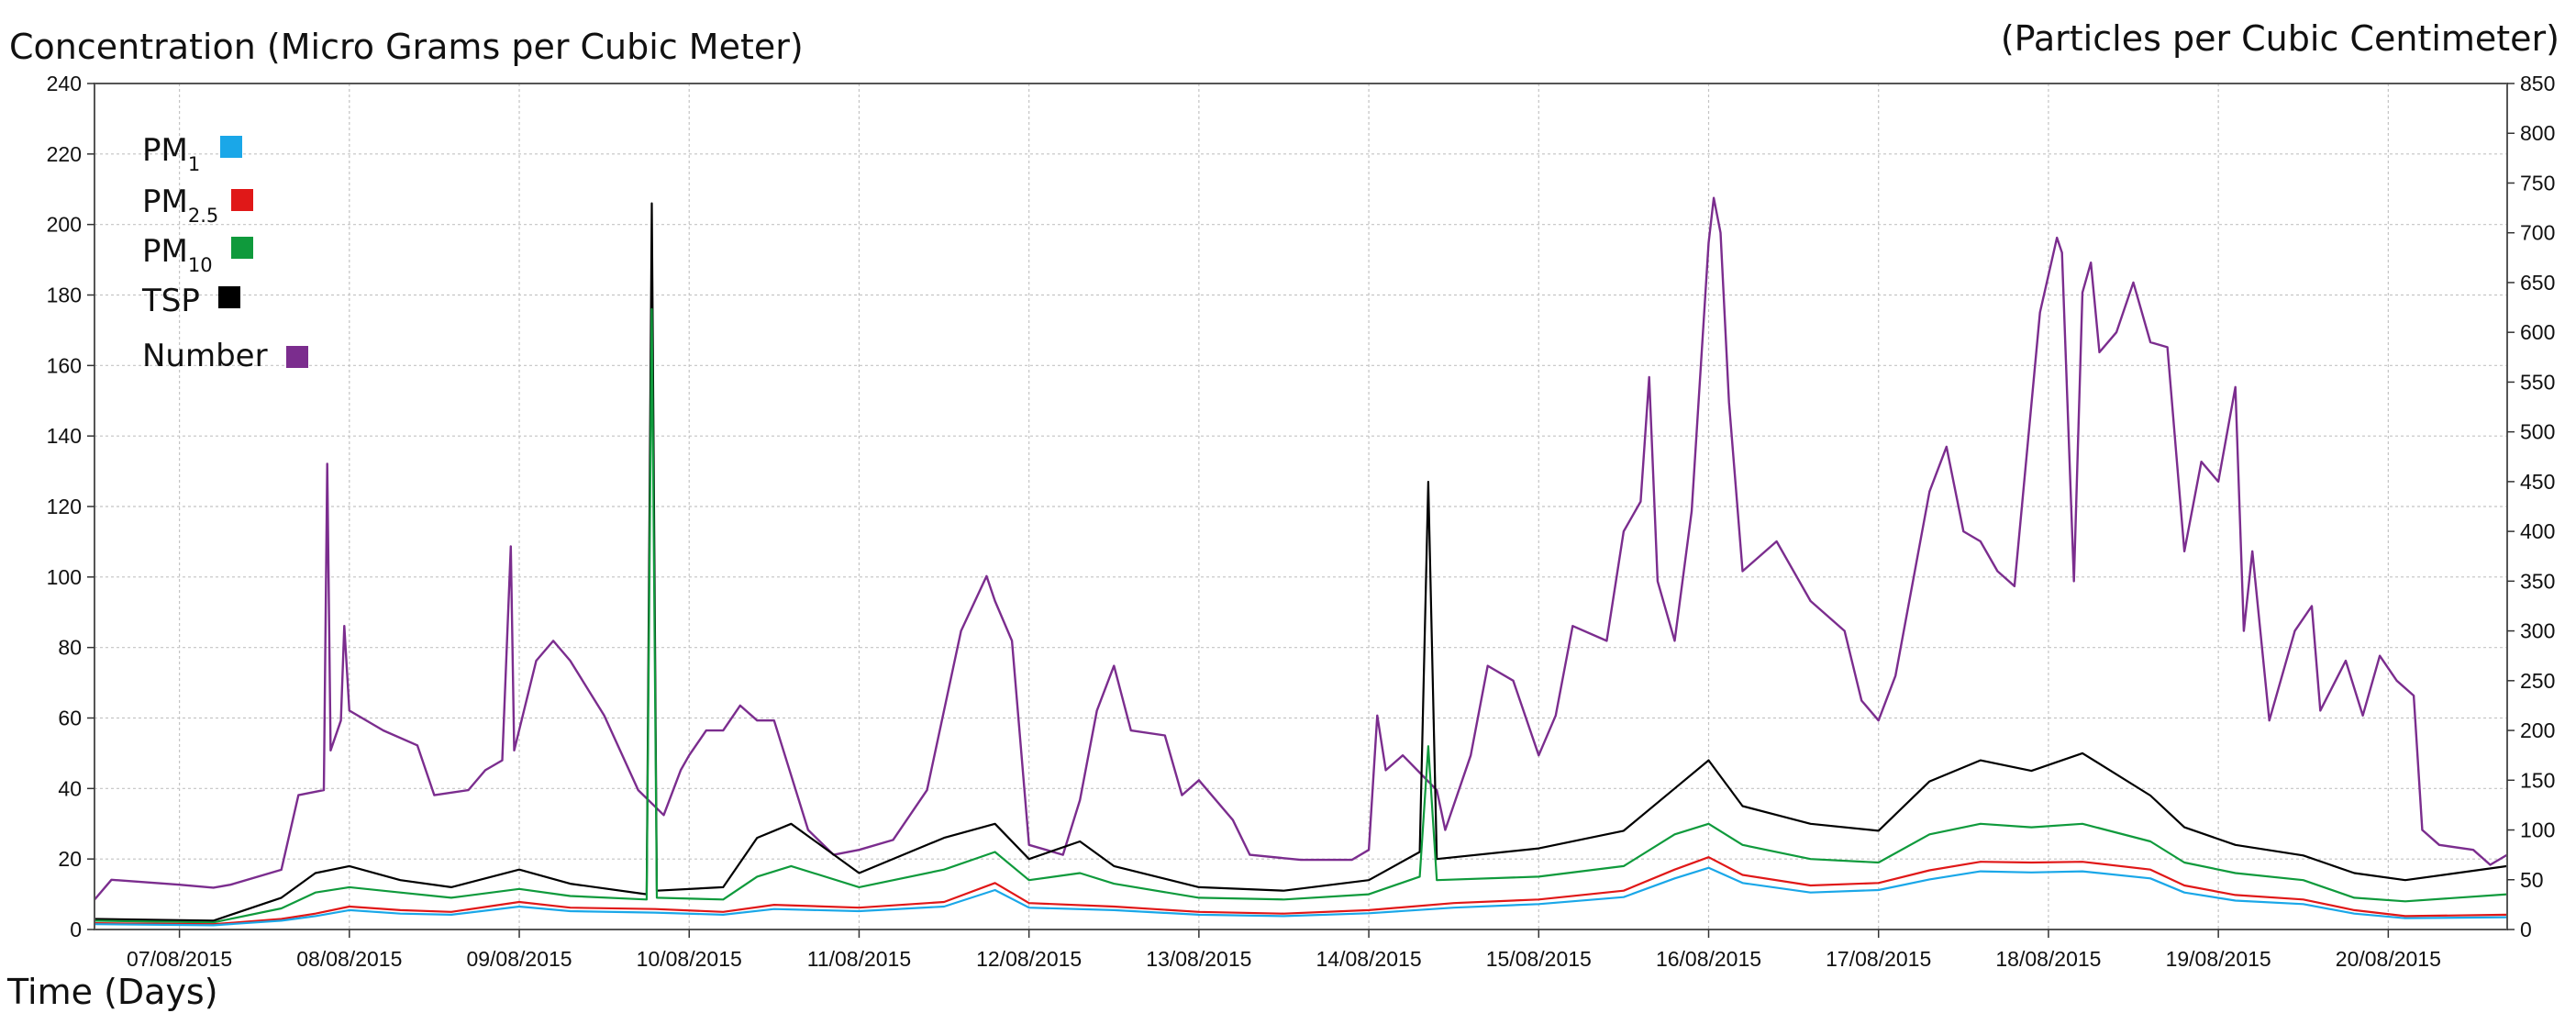 This screenshot has width=2576, height=1013. Describe the element at coordinates (180, 205) in the screenshot. I see `legend-label-pm25: PM2.5` at that location.